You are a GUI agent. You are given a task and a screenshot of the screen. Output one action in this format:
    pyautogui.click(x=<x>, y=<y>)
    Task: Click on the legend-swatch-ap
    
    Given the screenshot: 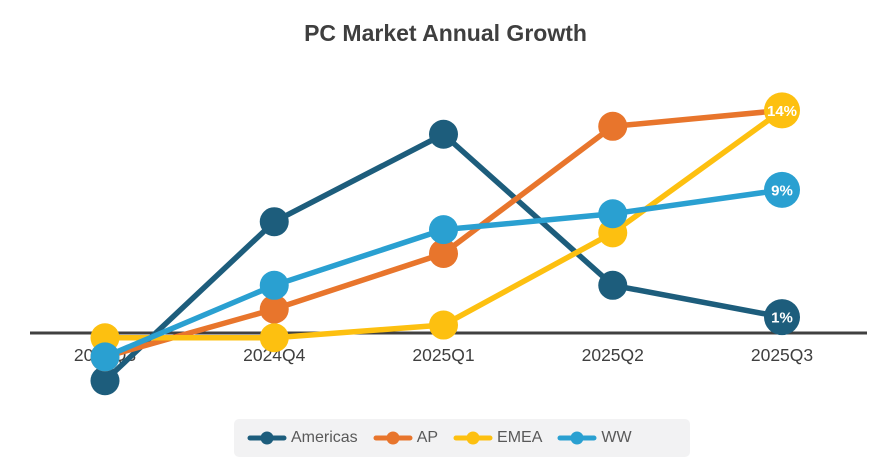 What is the action you would take?
    pyautogui.click(x=393, y=438)
    